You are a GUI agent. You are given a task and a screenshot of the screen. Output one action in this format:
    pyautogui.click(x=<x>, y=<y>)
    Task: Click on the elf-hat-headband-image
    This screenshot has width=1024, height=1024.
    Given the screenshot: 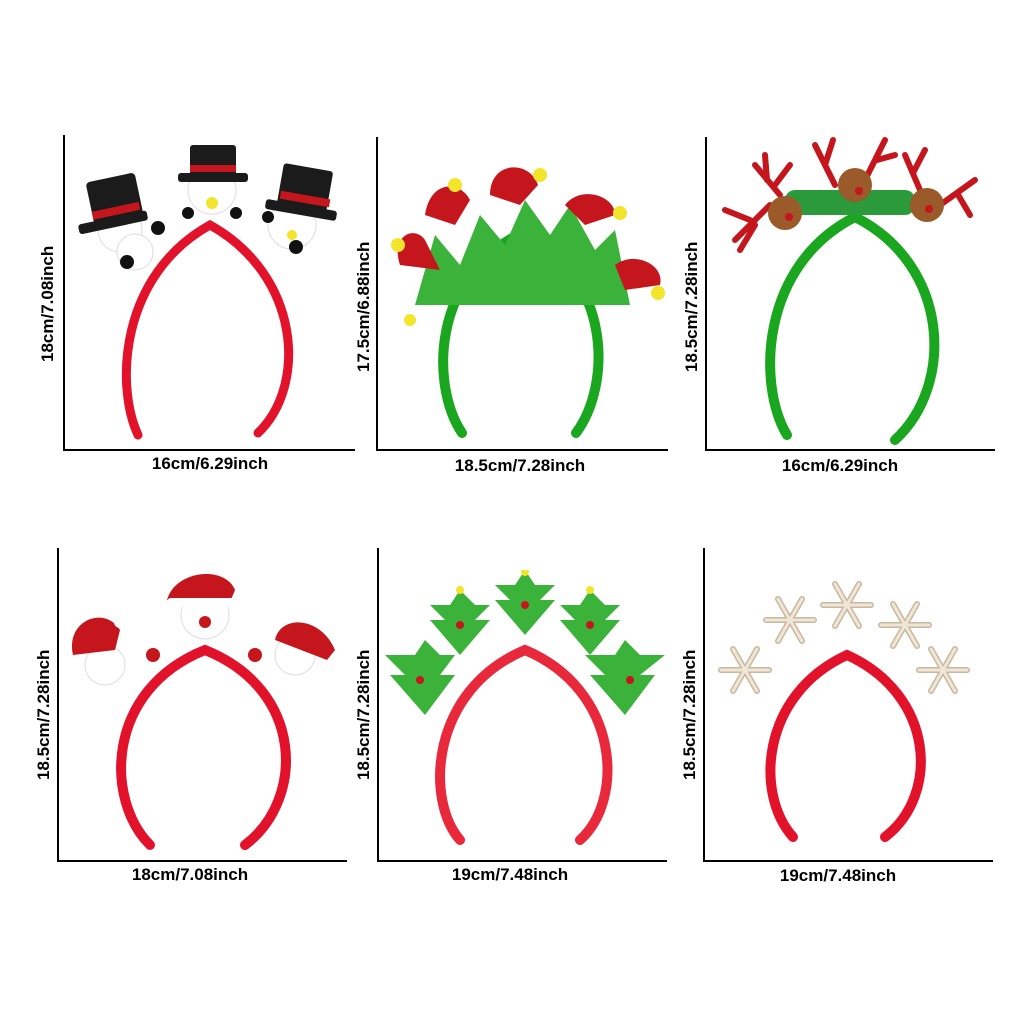 What is the action you would take?
    pyautogui.click(x=528, y=302)
    